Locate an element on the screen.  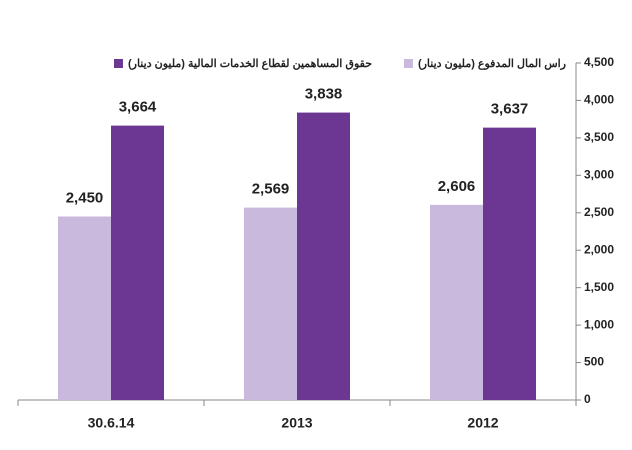
x-tick-label: 30.6.14 is located at coordinates (111, 423).